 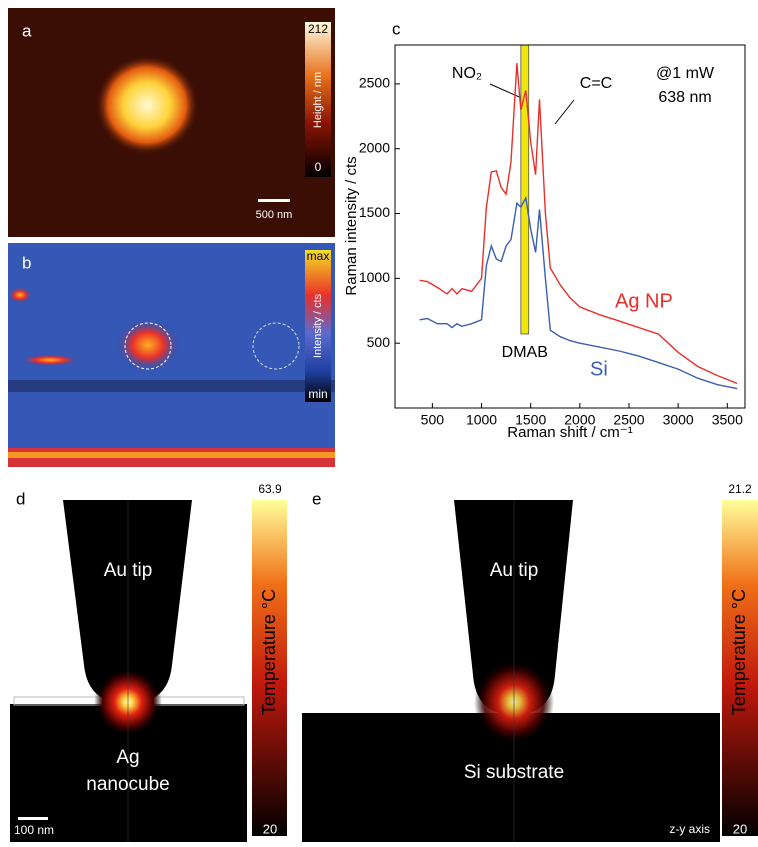 What do you see at coordinates (318, 167) in the screenshot?
I see `colorbar-min: 0` at bounding box center [318, 167].